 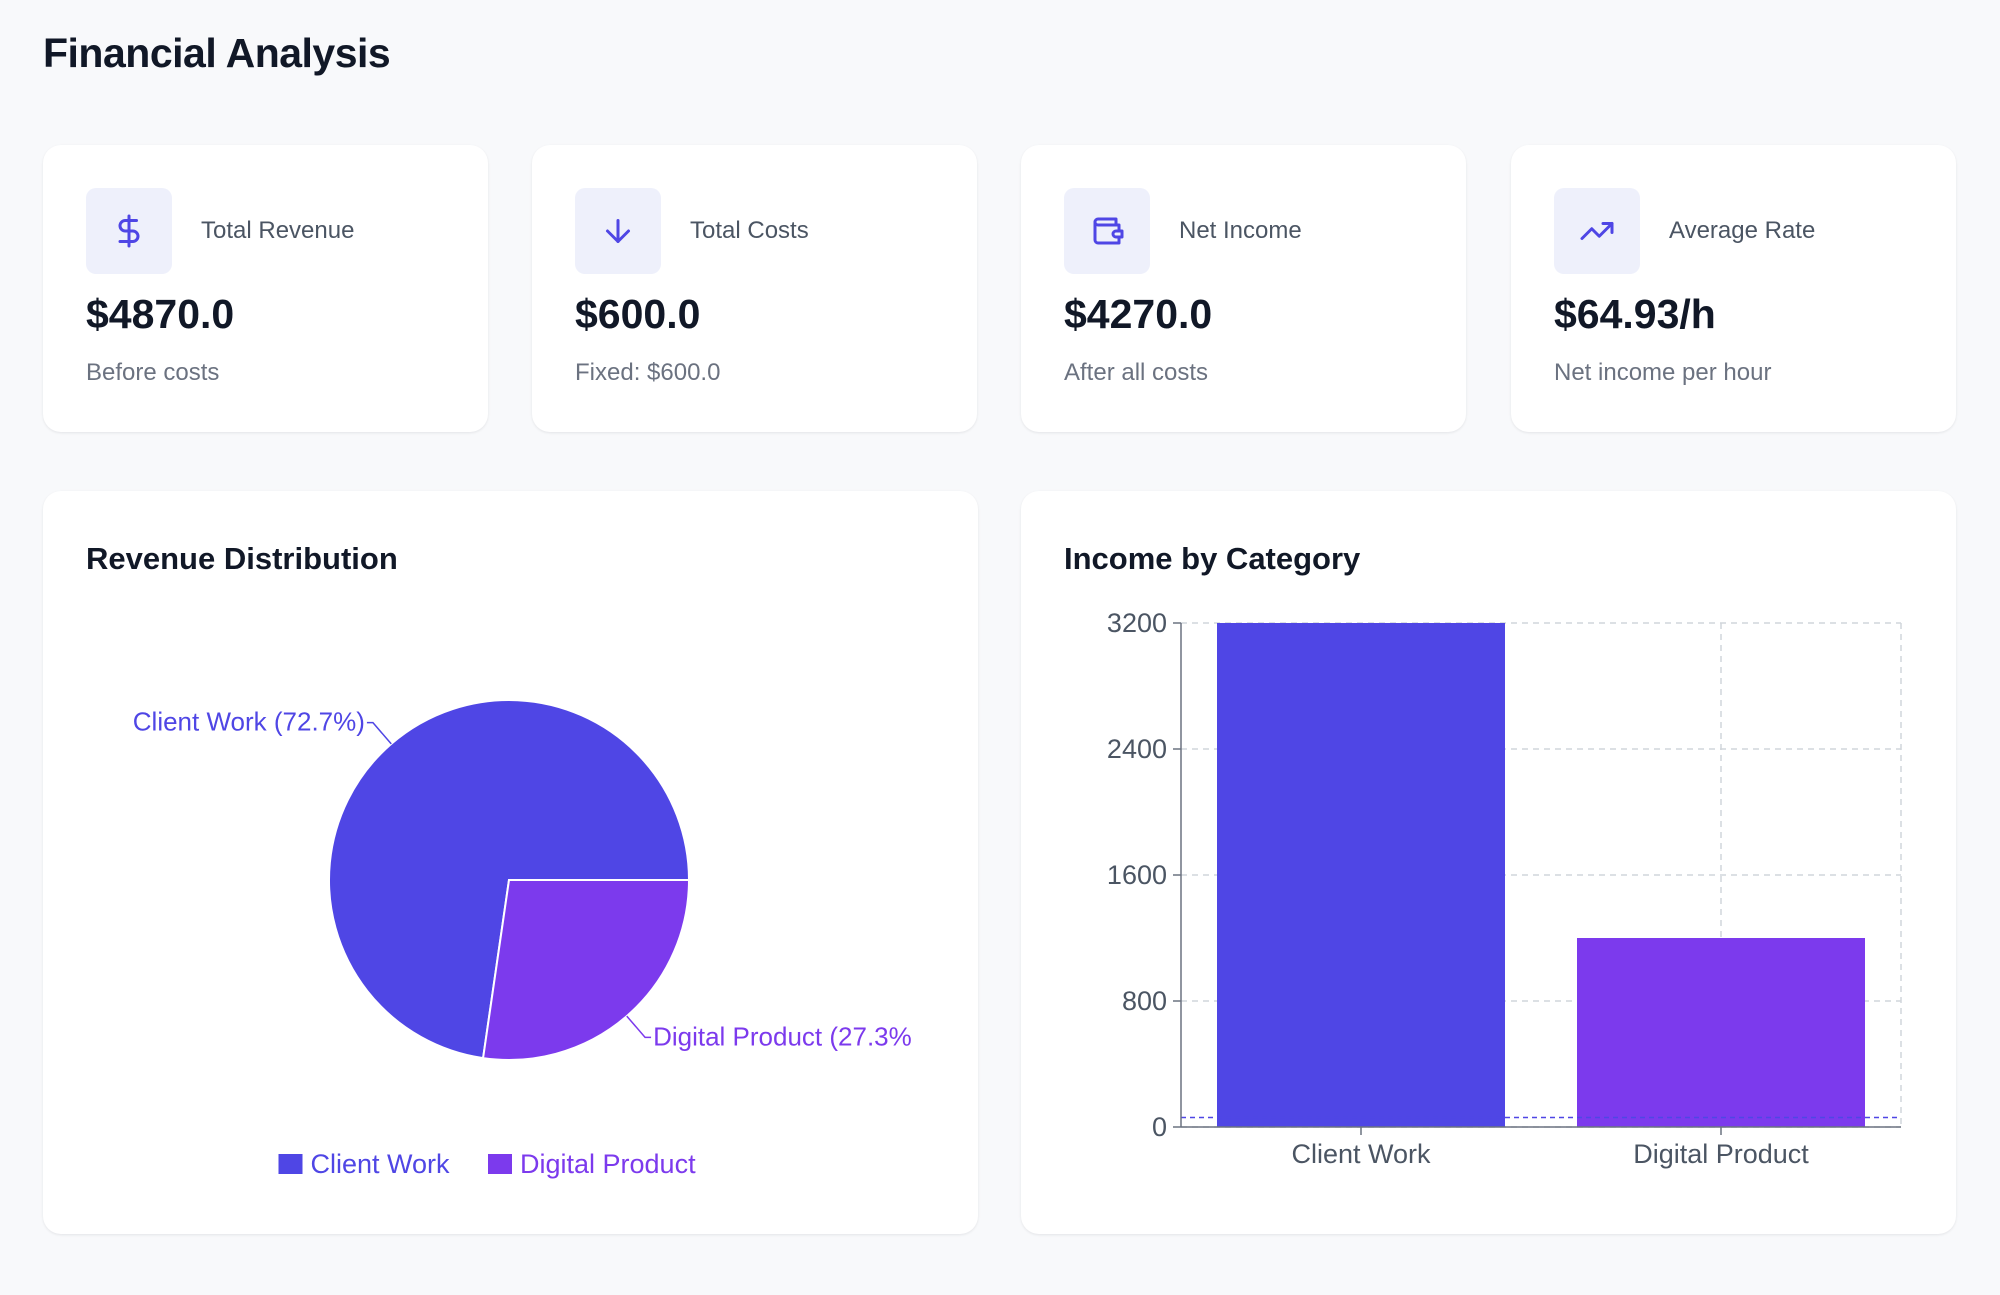 I want to click on pie-slice-label: Client Work (72.7%), so click(x=249, y=722).